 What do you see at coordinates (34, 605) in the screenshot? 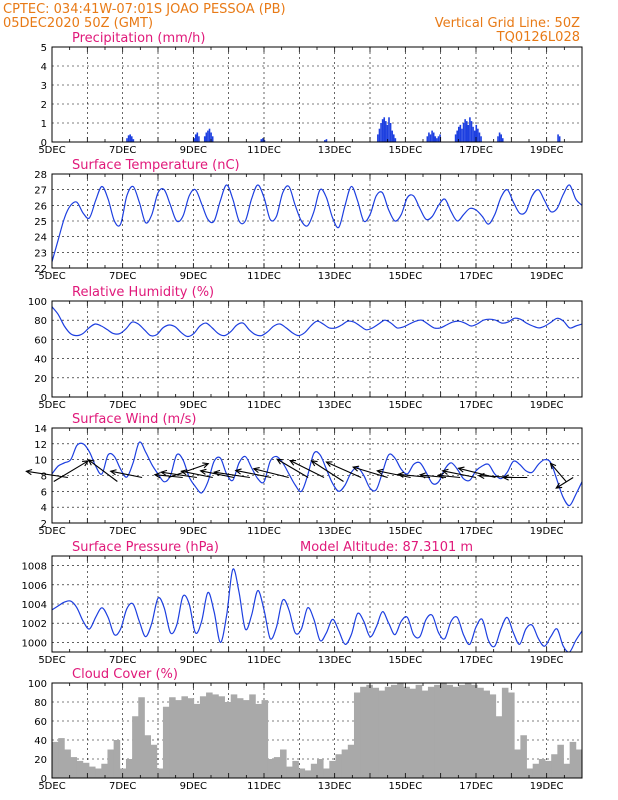
I see `pressure-ytick-label: 1004` at bounding box center [34, 605].